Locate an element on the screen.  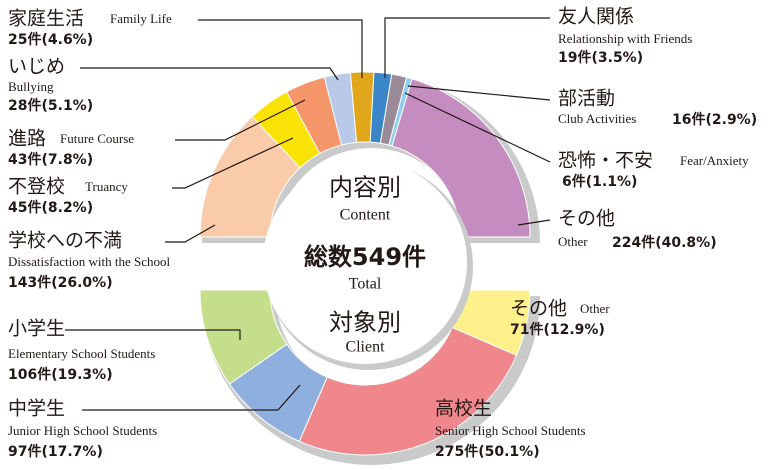
category-name: 小学生 is located at coordinates (36, 328).